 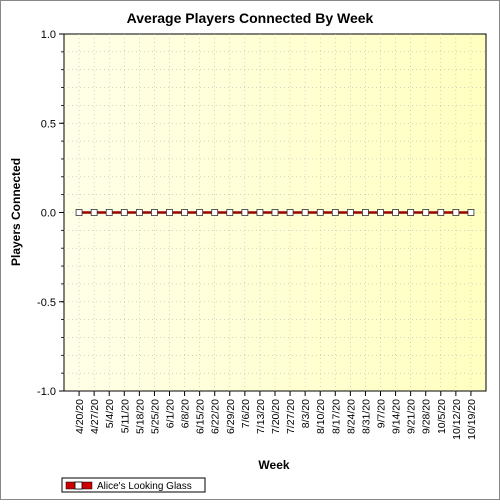 I want to click on x-tick-label: 8/3/20, so click(x=306, y=413).